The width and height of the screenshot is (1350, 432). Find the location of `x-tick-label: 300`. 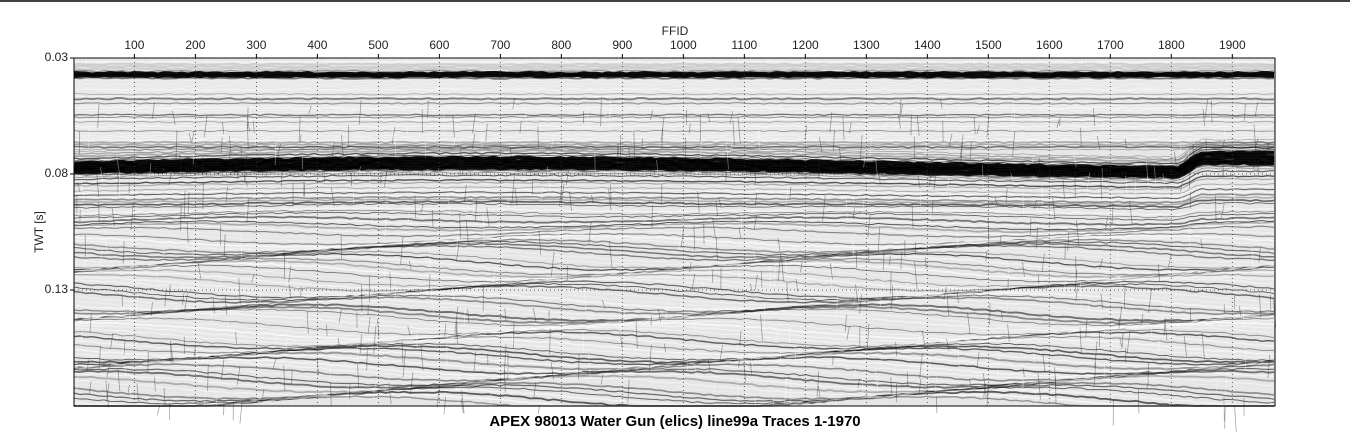

x-tick-label: 300 is located at coordinates (256, 45).